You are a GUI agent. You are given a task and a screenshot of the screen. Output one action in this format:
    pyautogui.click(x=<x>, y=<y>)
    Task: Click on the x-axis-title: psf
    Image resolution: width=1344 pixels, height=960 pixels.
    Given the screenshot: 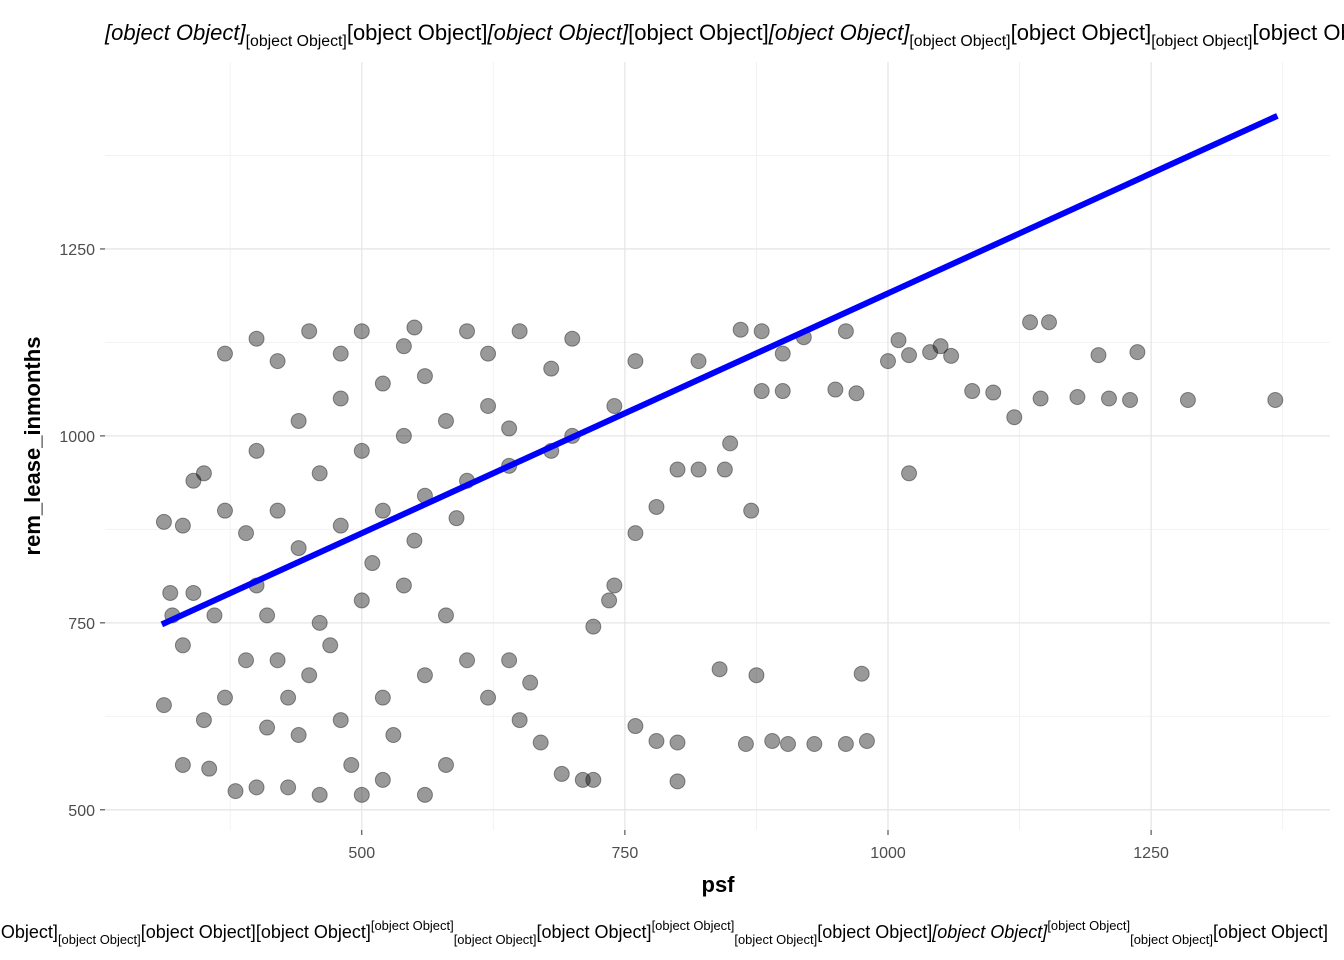 What is the action you would take?
    pyautogui.click(x=719, y=884)
    